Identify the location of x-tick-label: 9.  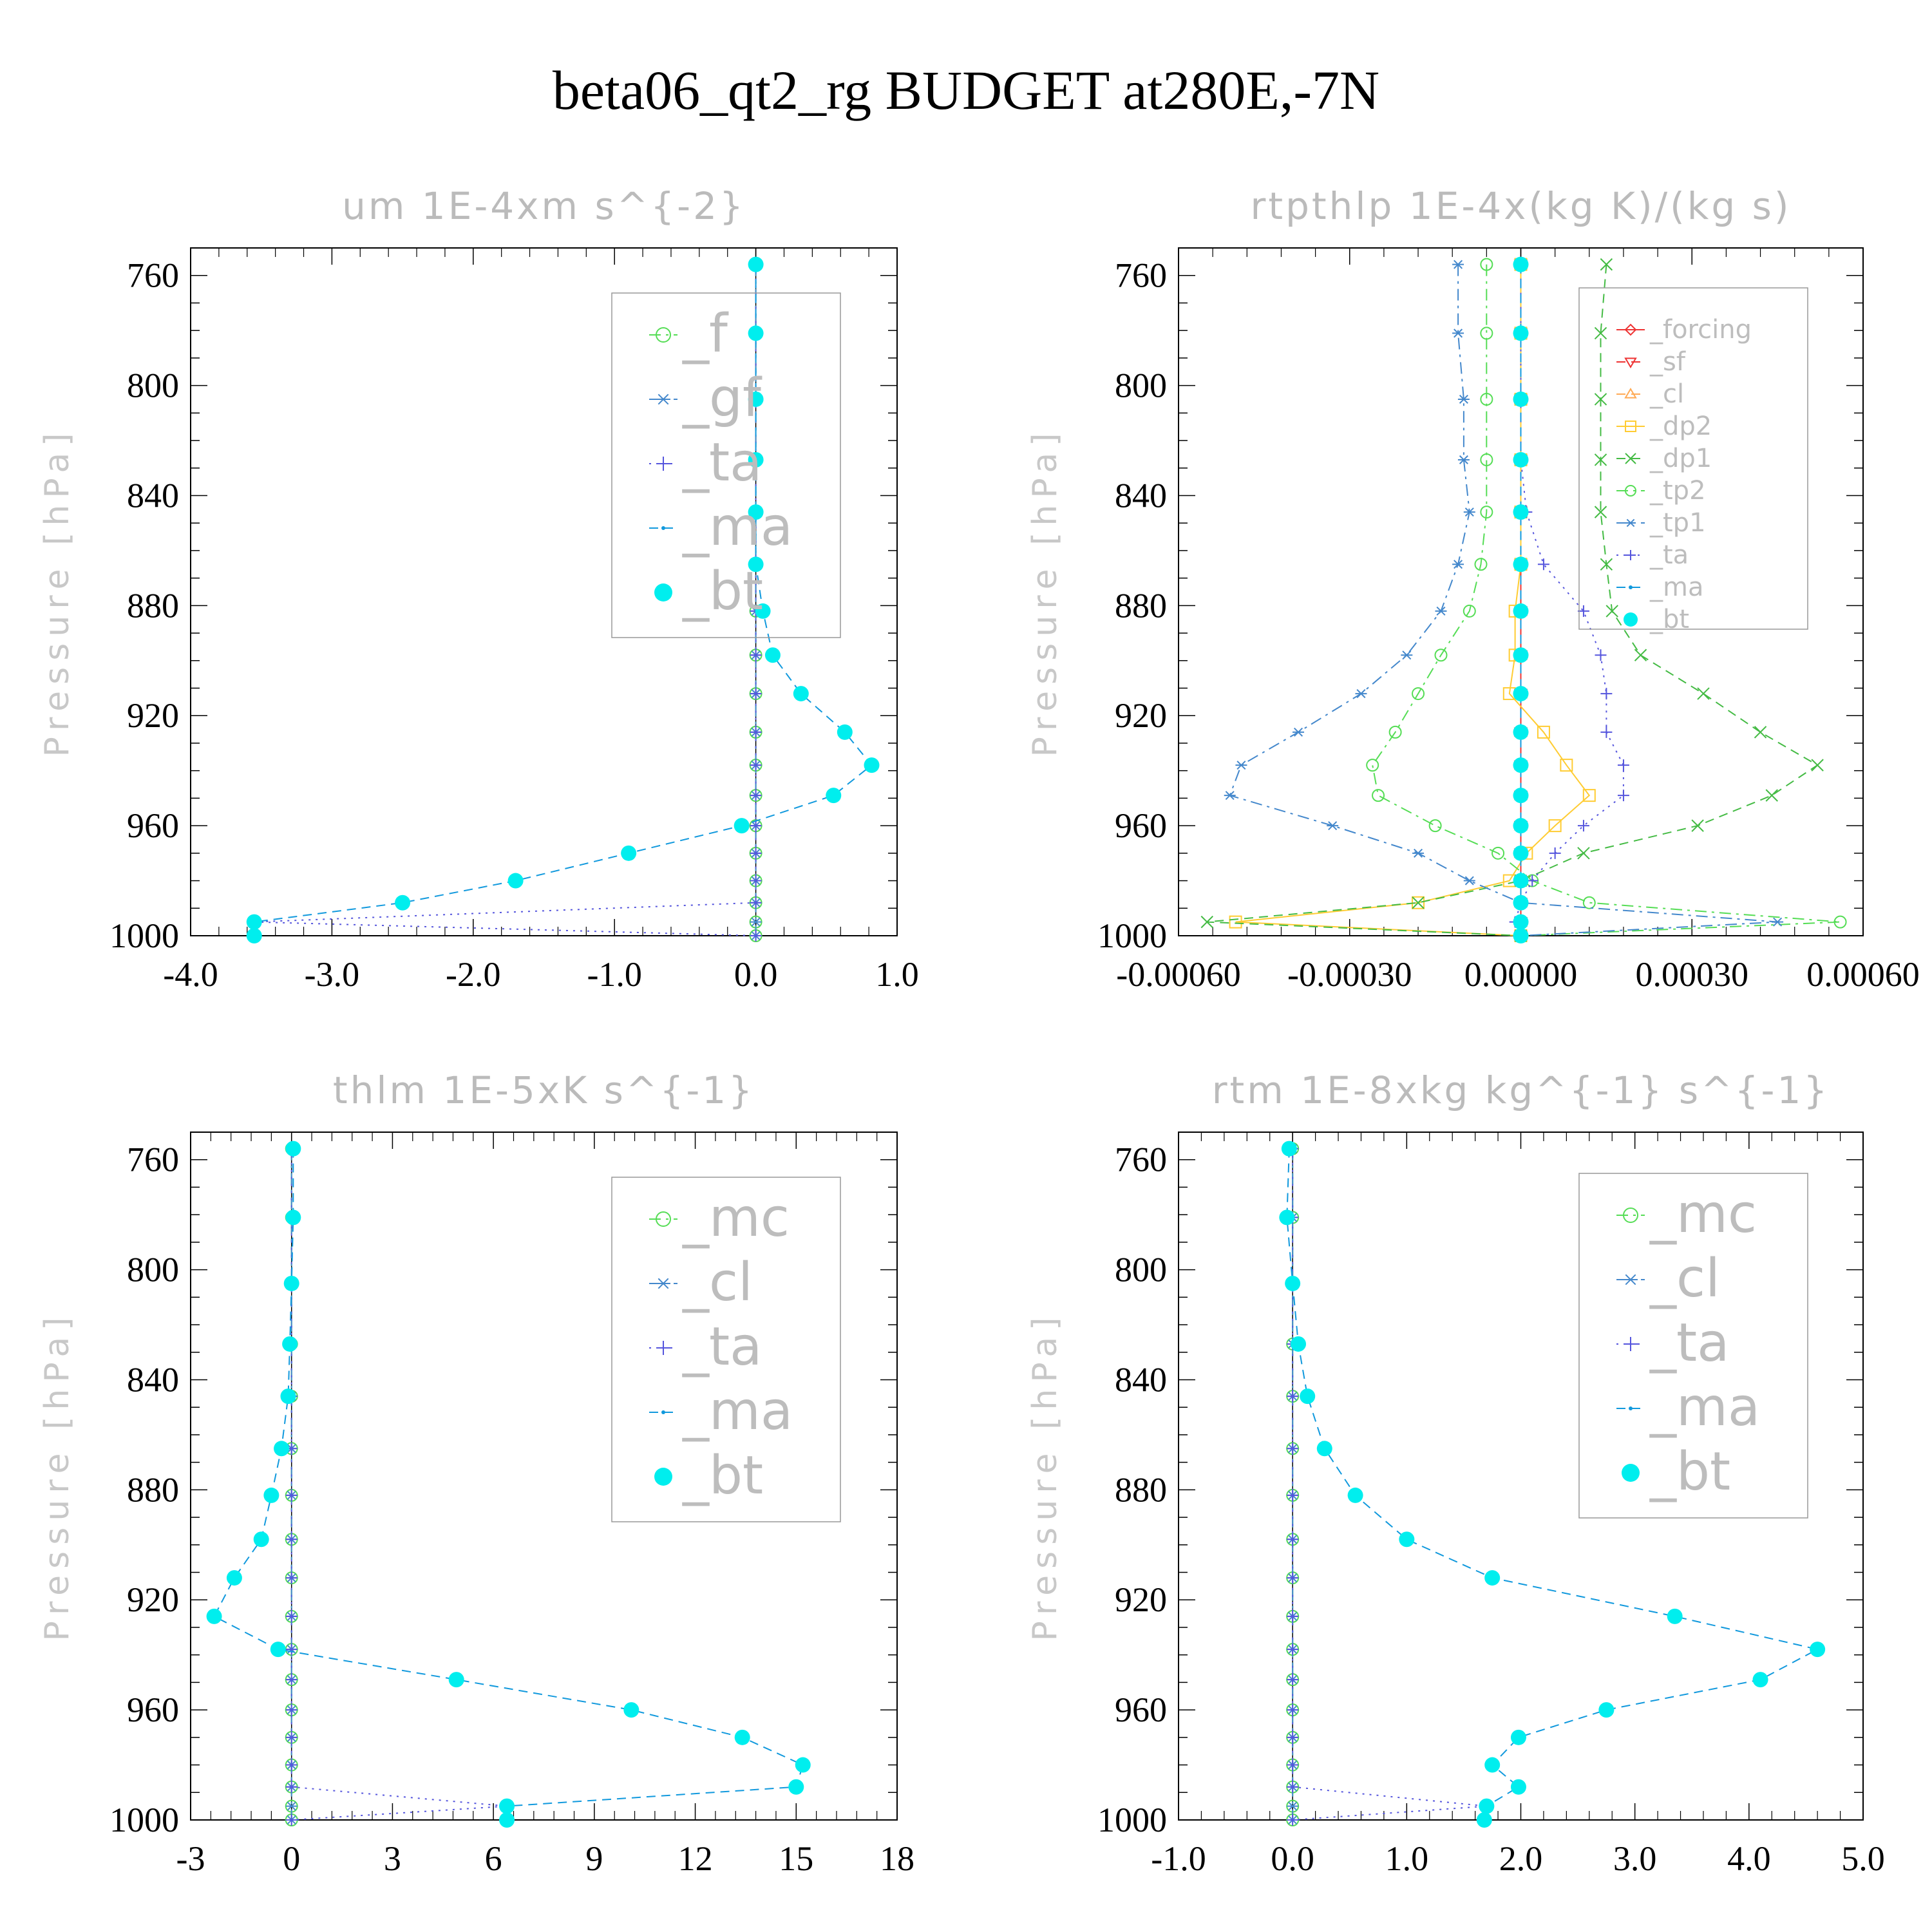
(594, 1859).